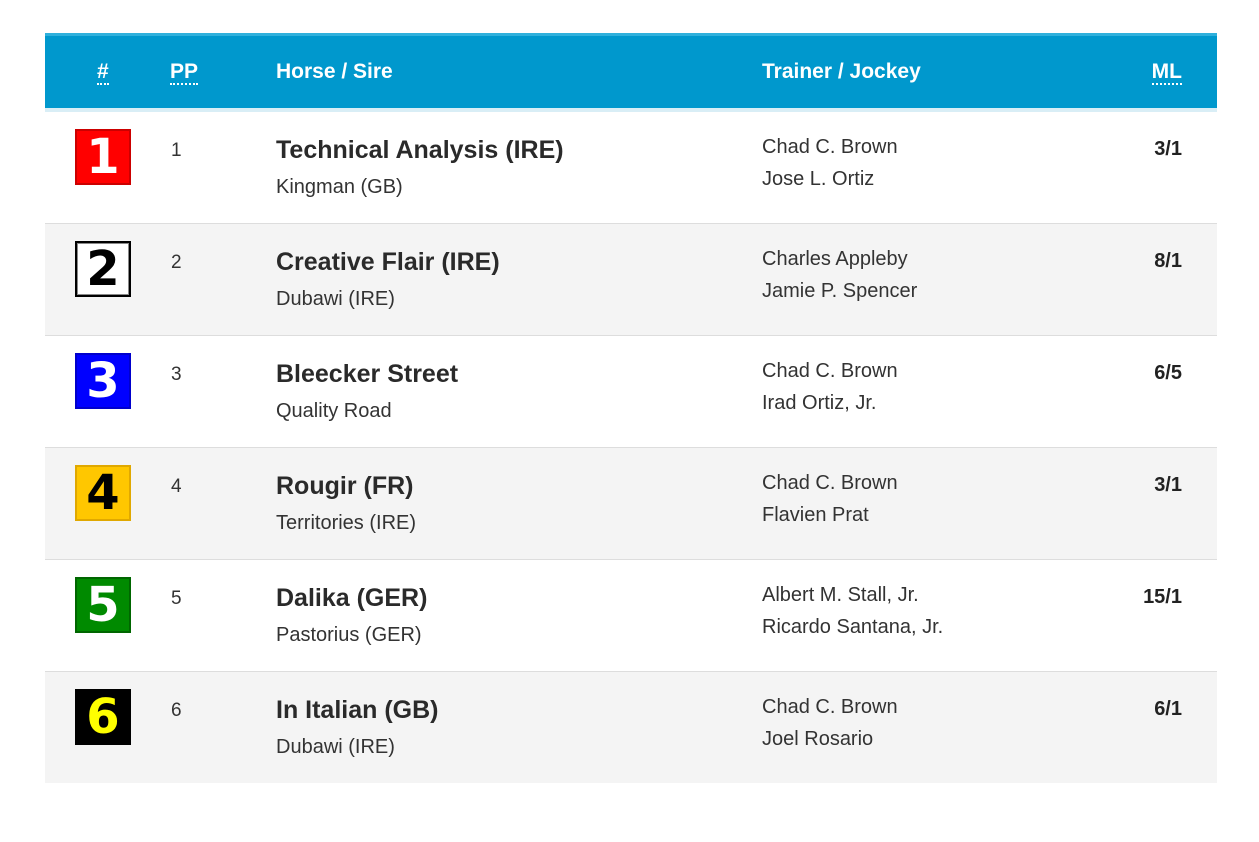  I want to click on saddle-cloth-icon: 1, so click(103, 157).